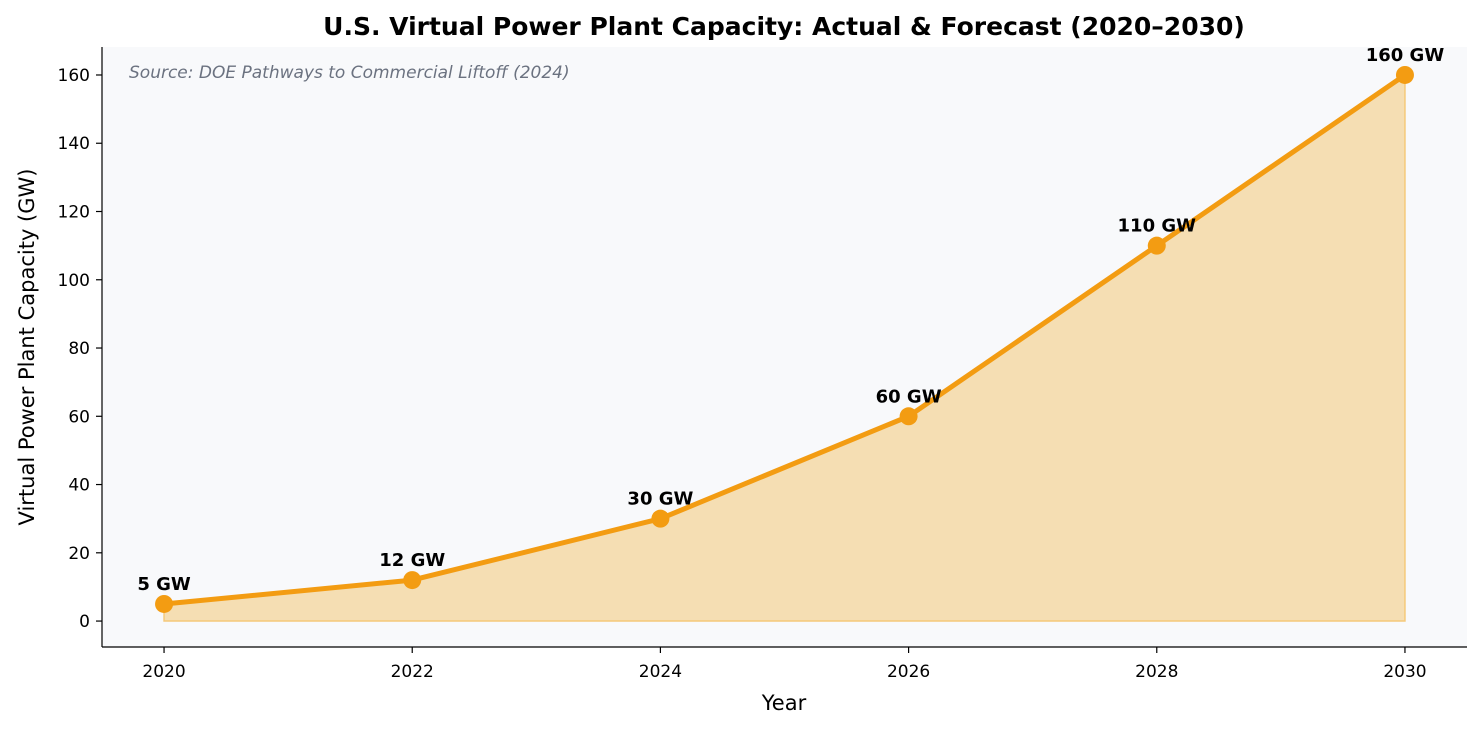 This screenshot has width=1482, height=734. Describe the element at coordinates (412, 560) in the screenshot. I see `data-label: 12 GW` at that location.